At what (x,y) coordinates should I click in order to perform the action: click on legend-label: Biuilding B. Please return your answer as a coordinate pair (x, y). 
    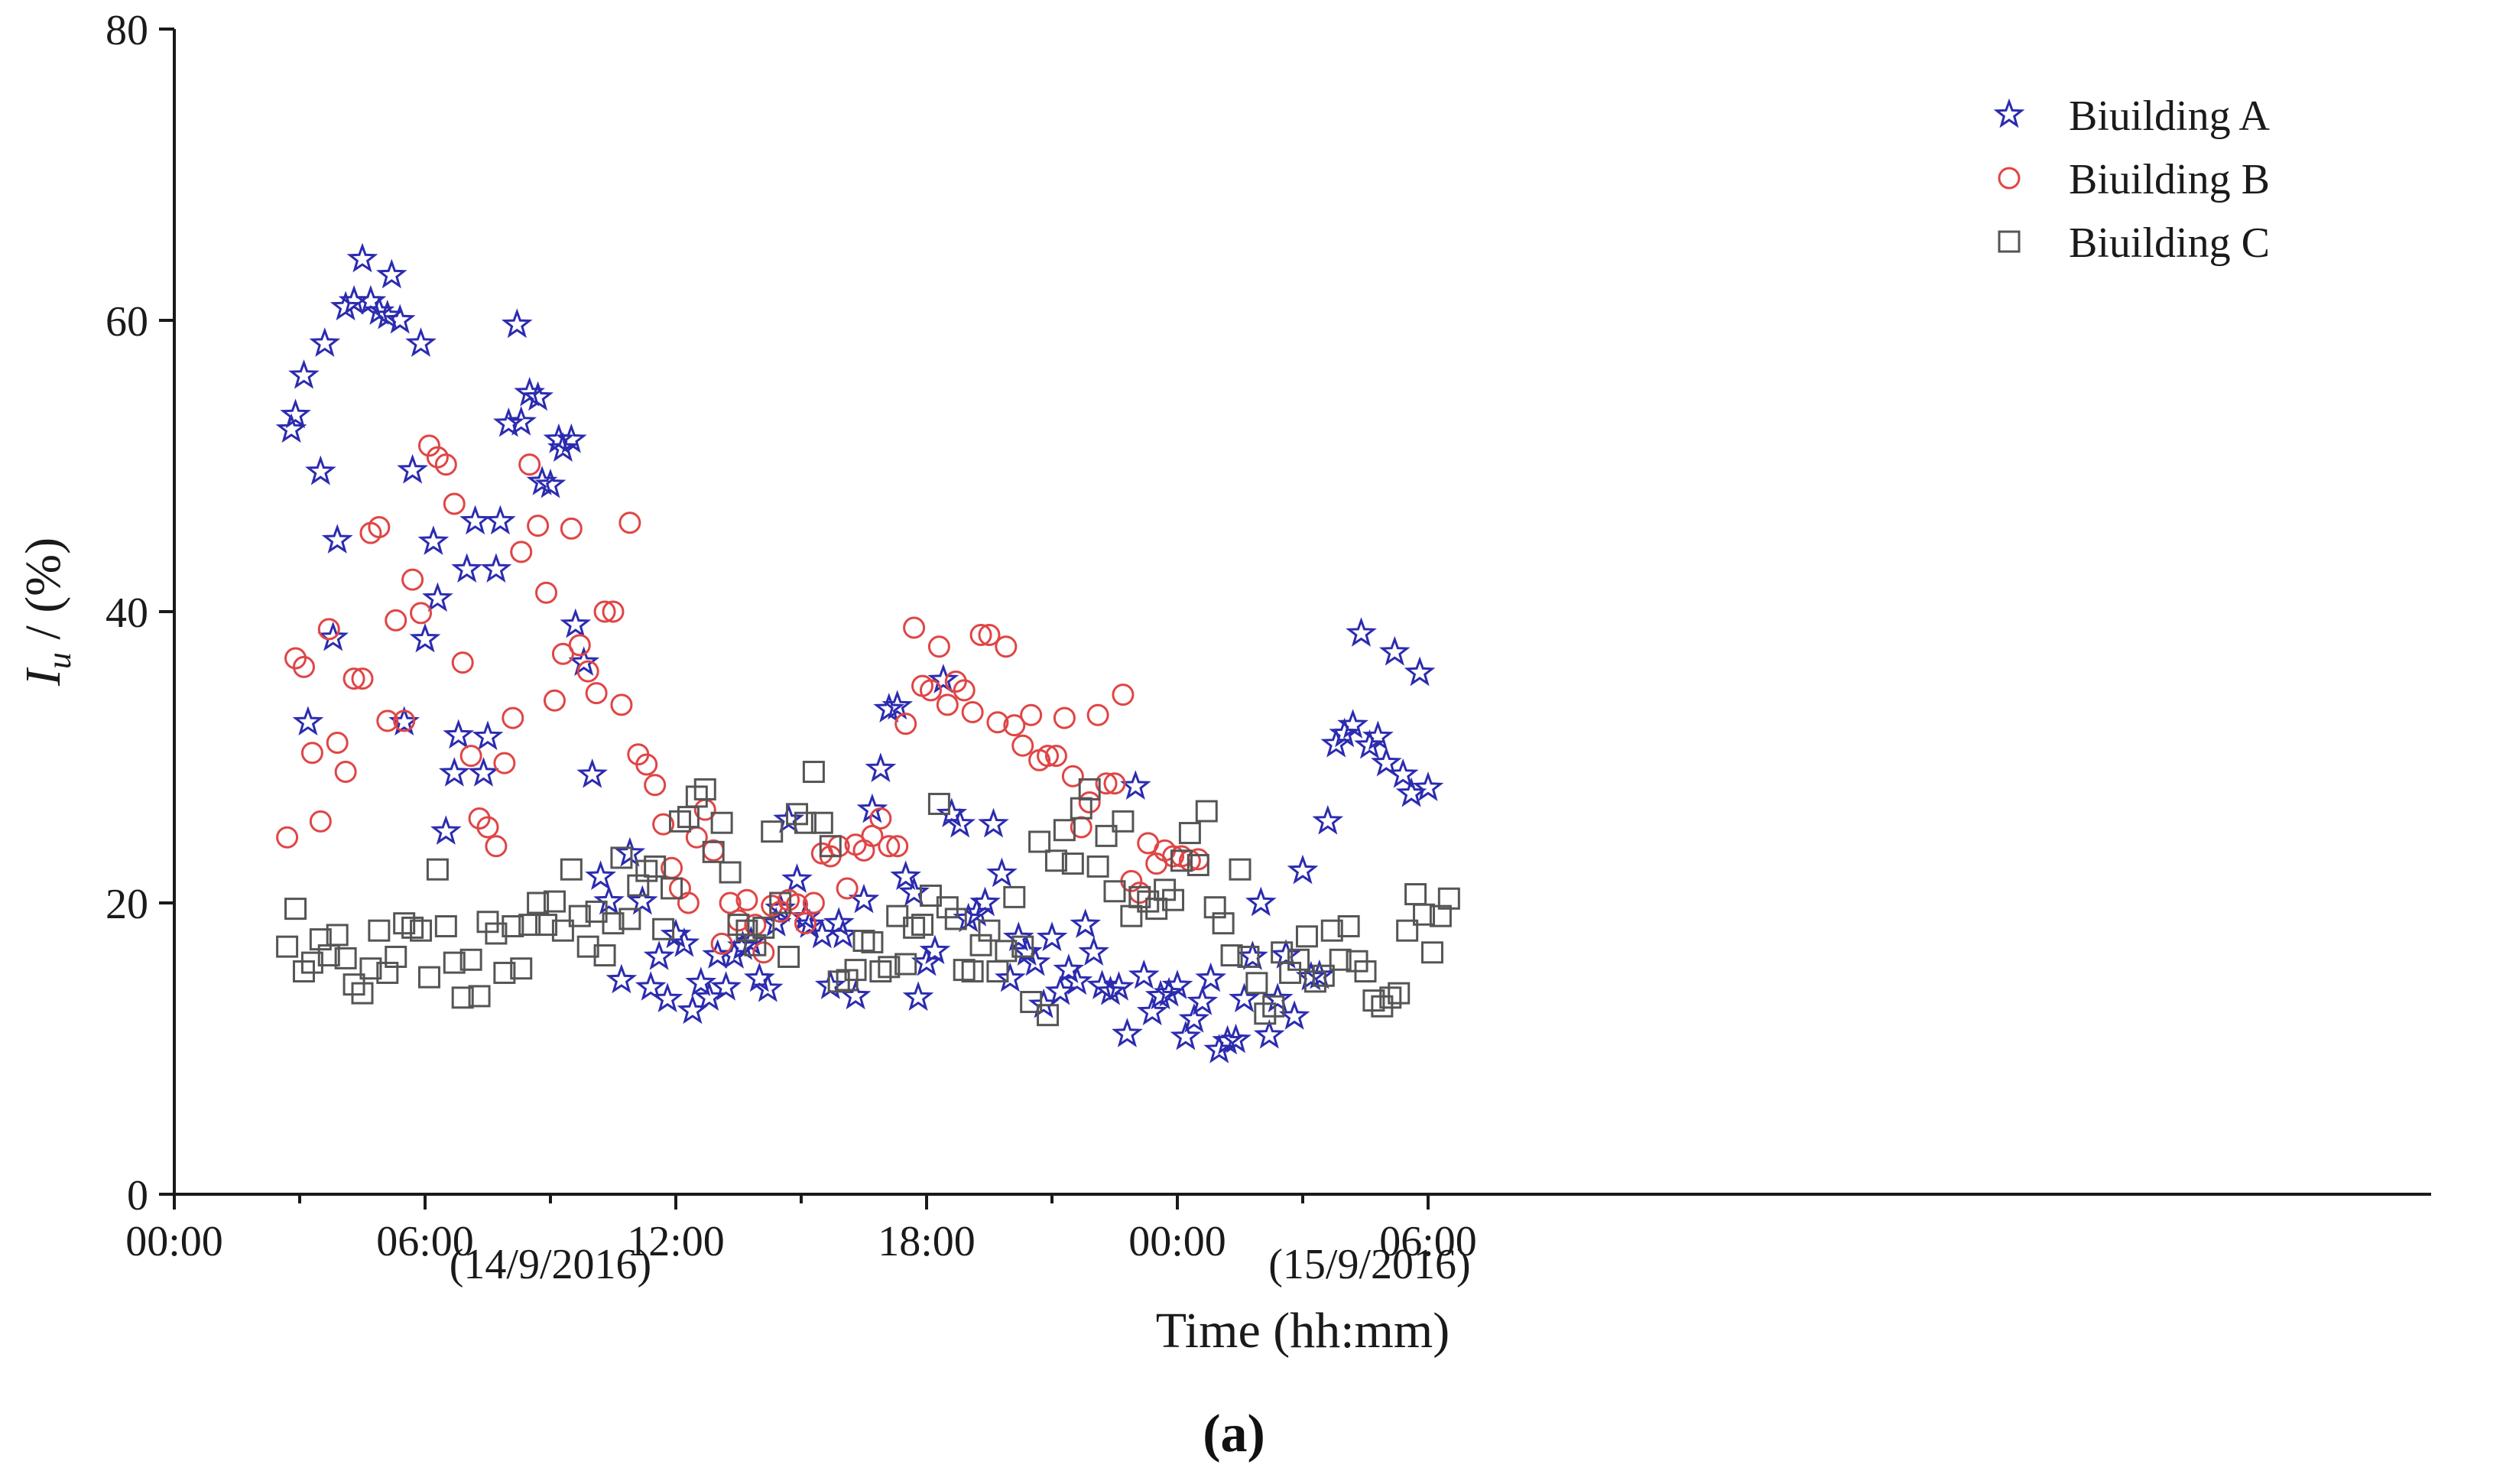
    Looking at the image, I should click on (2169, 179).